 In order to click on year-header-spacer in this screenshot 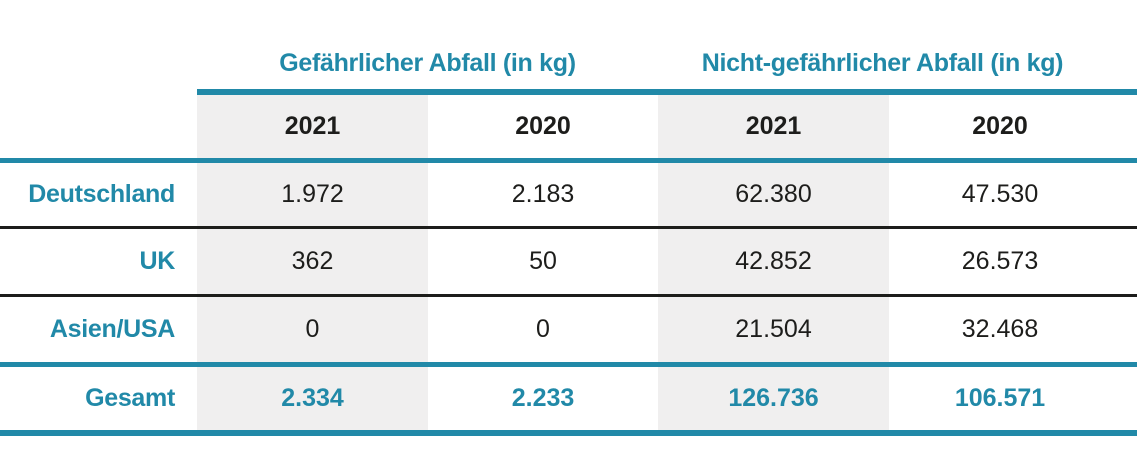, I will do `click(98, 126)`.